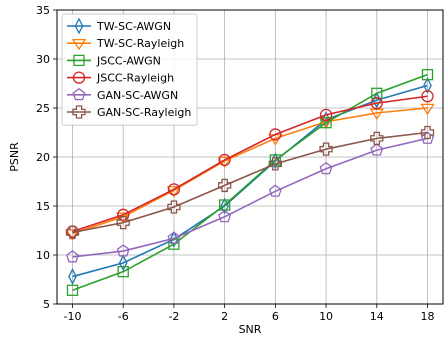 The width and height of the screenshot is (448, 339). What do you see at coordinates (326, 316) in the screenshot?
I see `x-tick-label: 10` at bounding box center [326, 316].